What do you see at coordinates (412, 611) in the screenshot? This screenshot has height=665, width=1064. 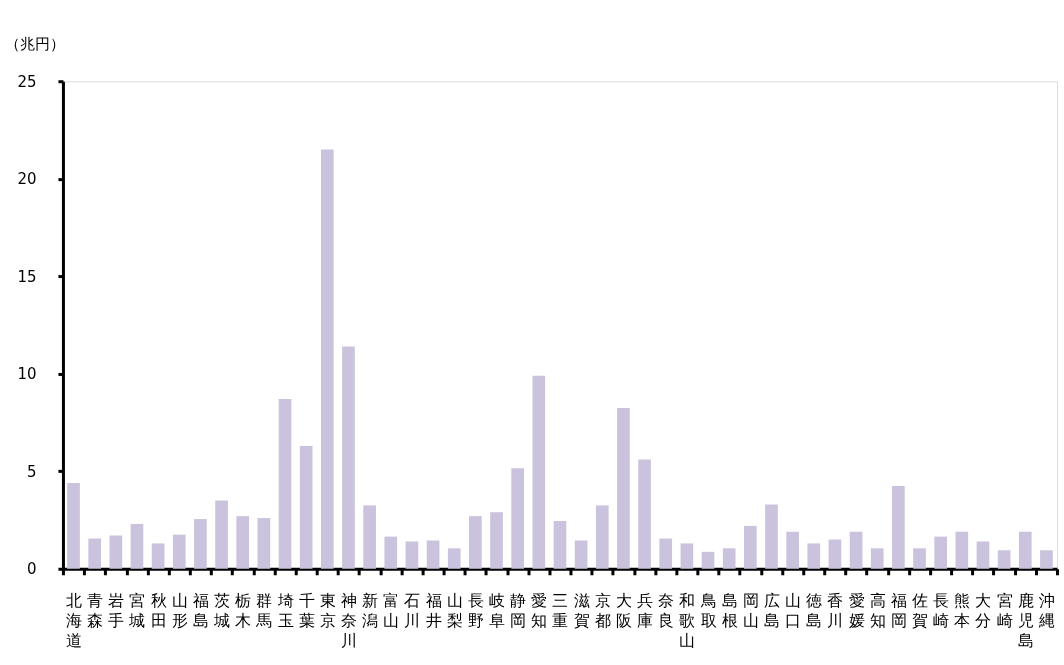 I see `x-tick-label: 石川` at bounding box center [412, 611].